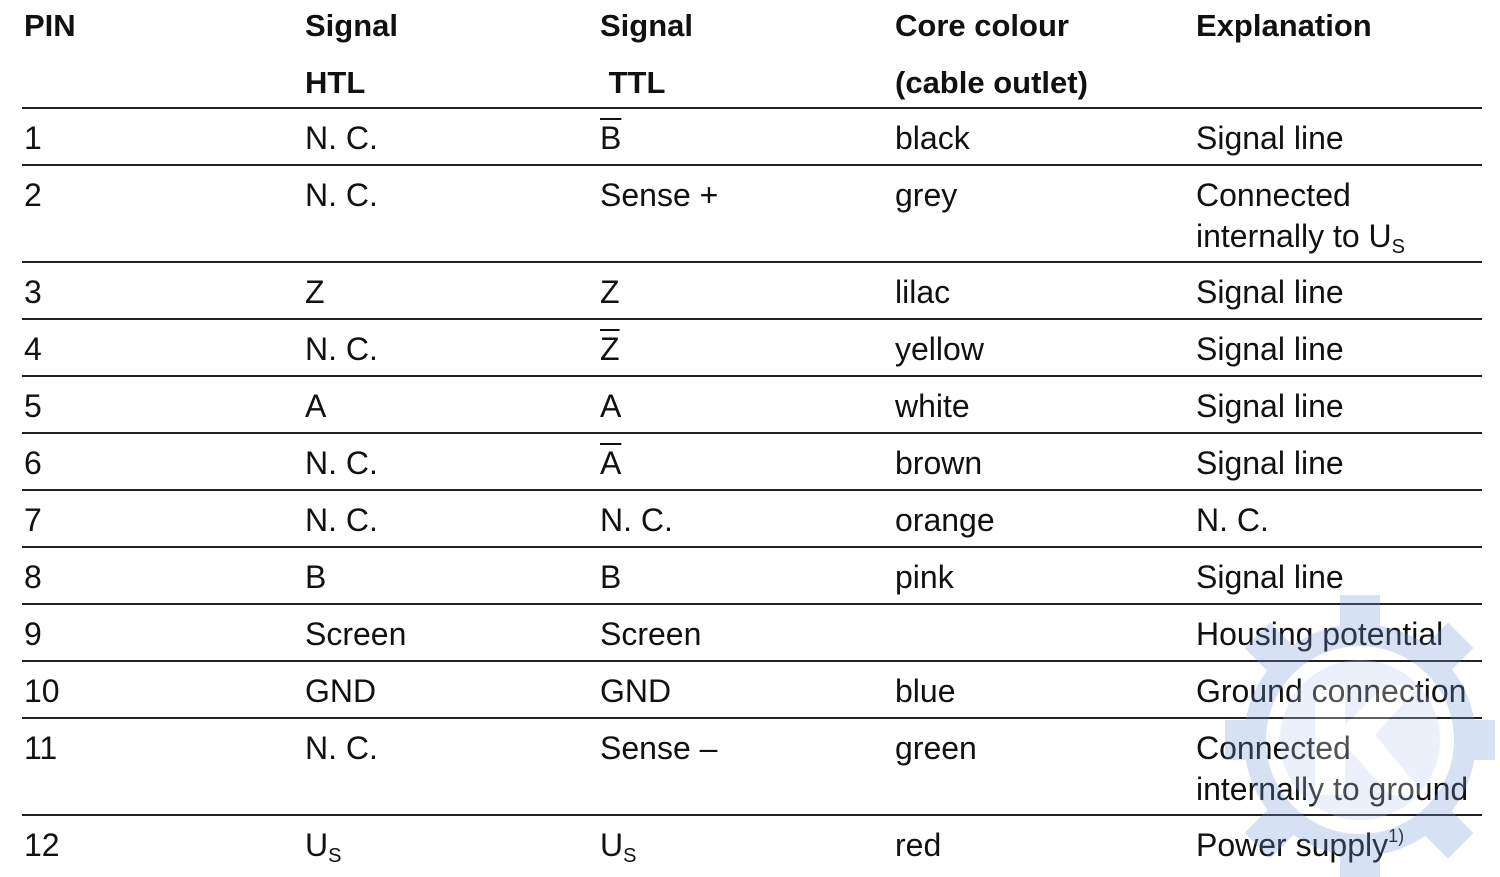 The height and width of the screenshot is (877, 1500). What do you see at coordinates (50, 55) in the screenshot?
I see `header-pin: PIN` at bounding box center [50, 55].